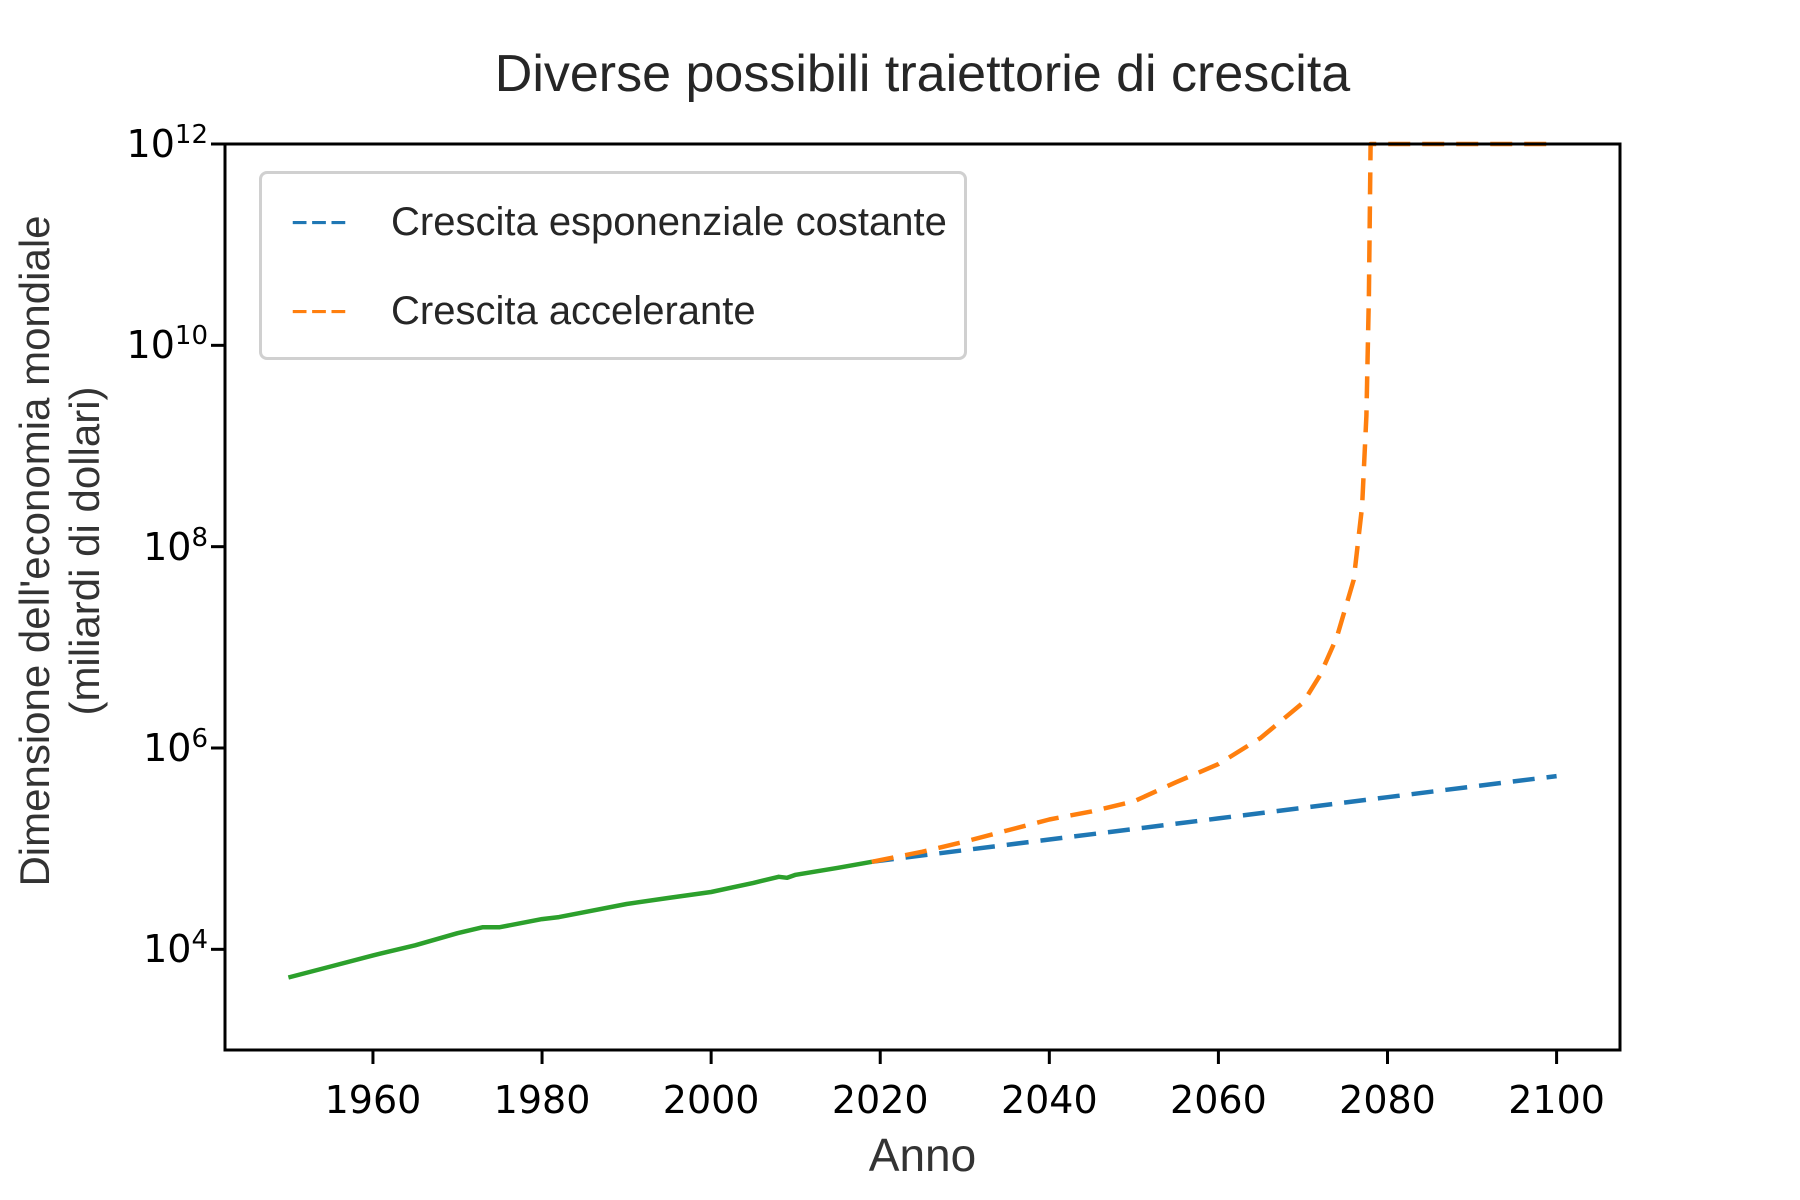 The height and width of the screenshot is (1200, 1800). Describe the element at coordinates (167, 344) in the screenshot. I see `y-tick-label: 10¹⁰` at that location.